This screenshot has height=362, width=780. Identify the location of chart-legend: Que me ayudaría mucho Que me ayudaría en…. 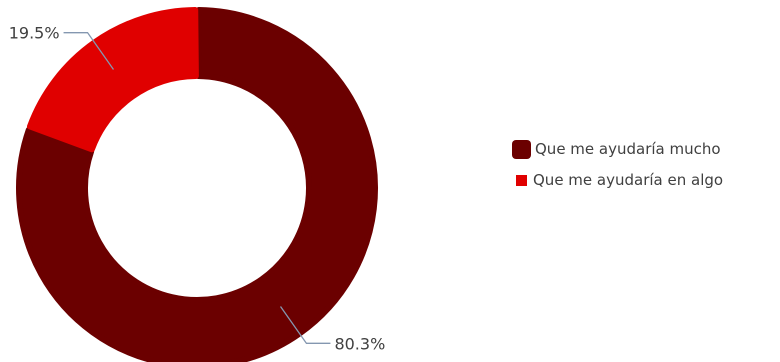
(617, 164).